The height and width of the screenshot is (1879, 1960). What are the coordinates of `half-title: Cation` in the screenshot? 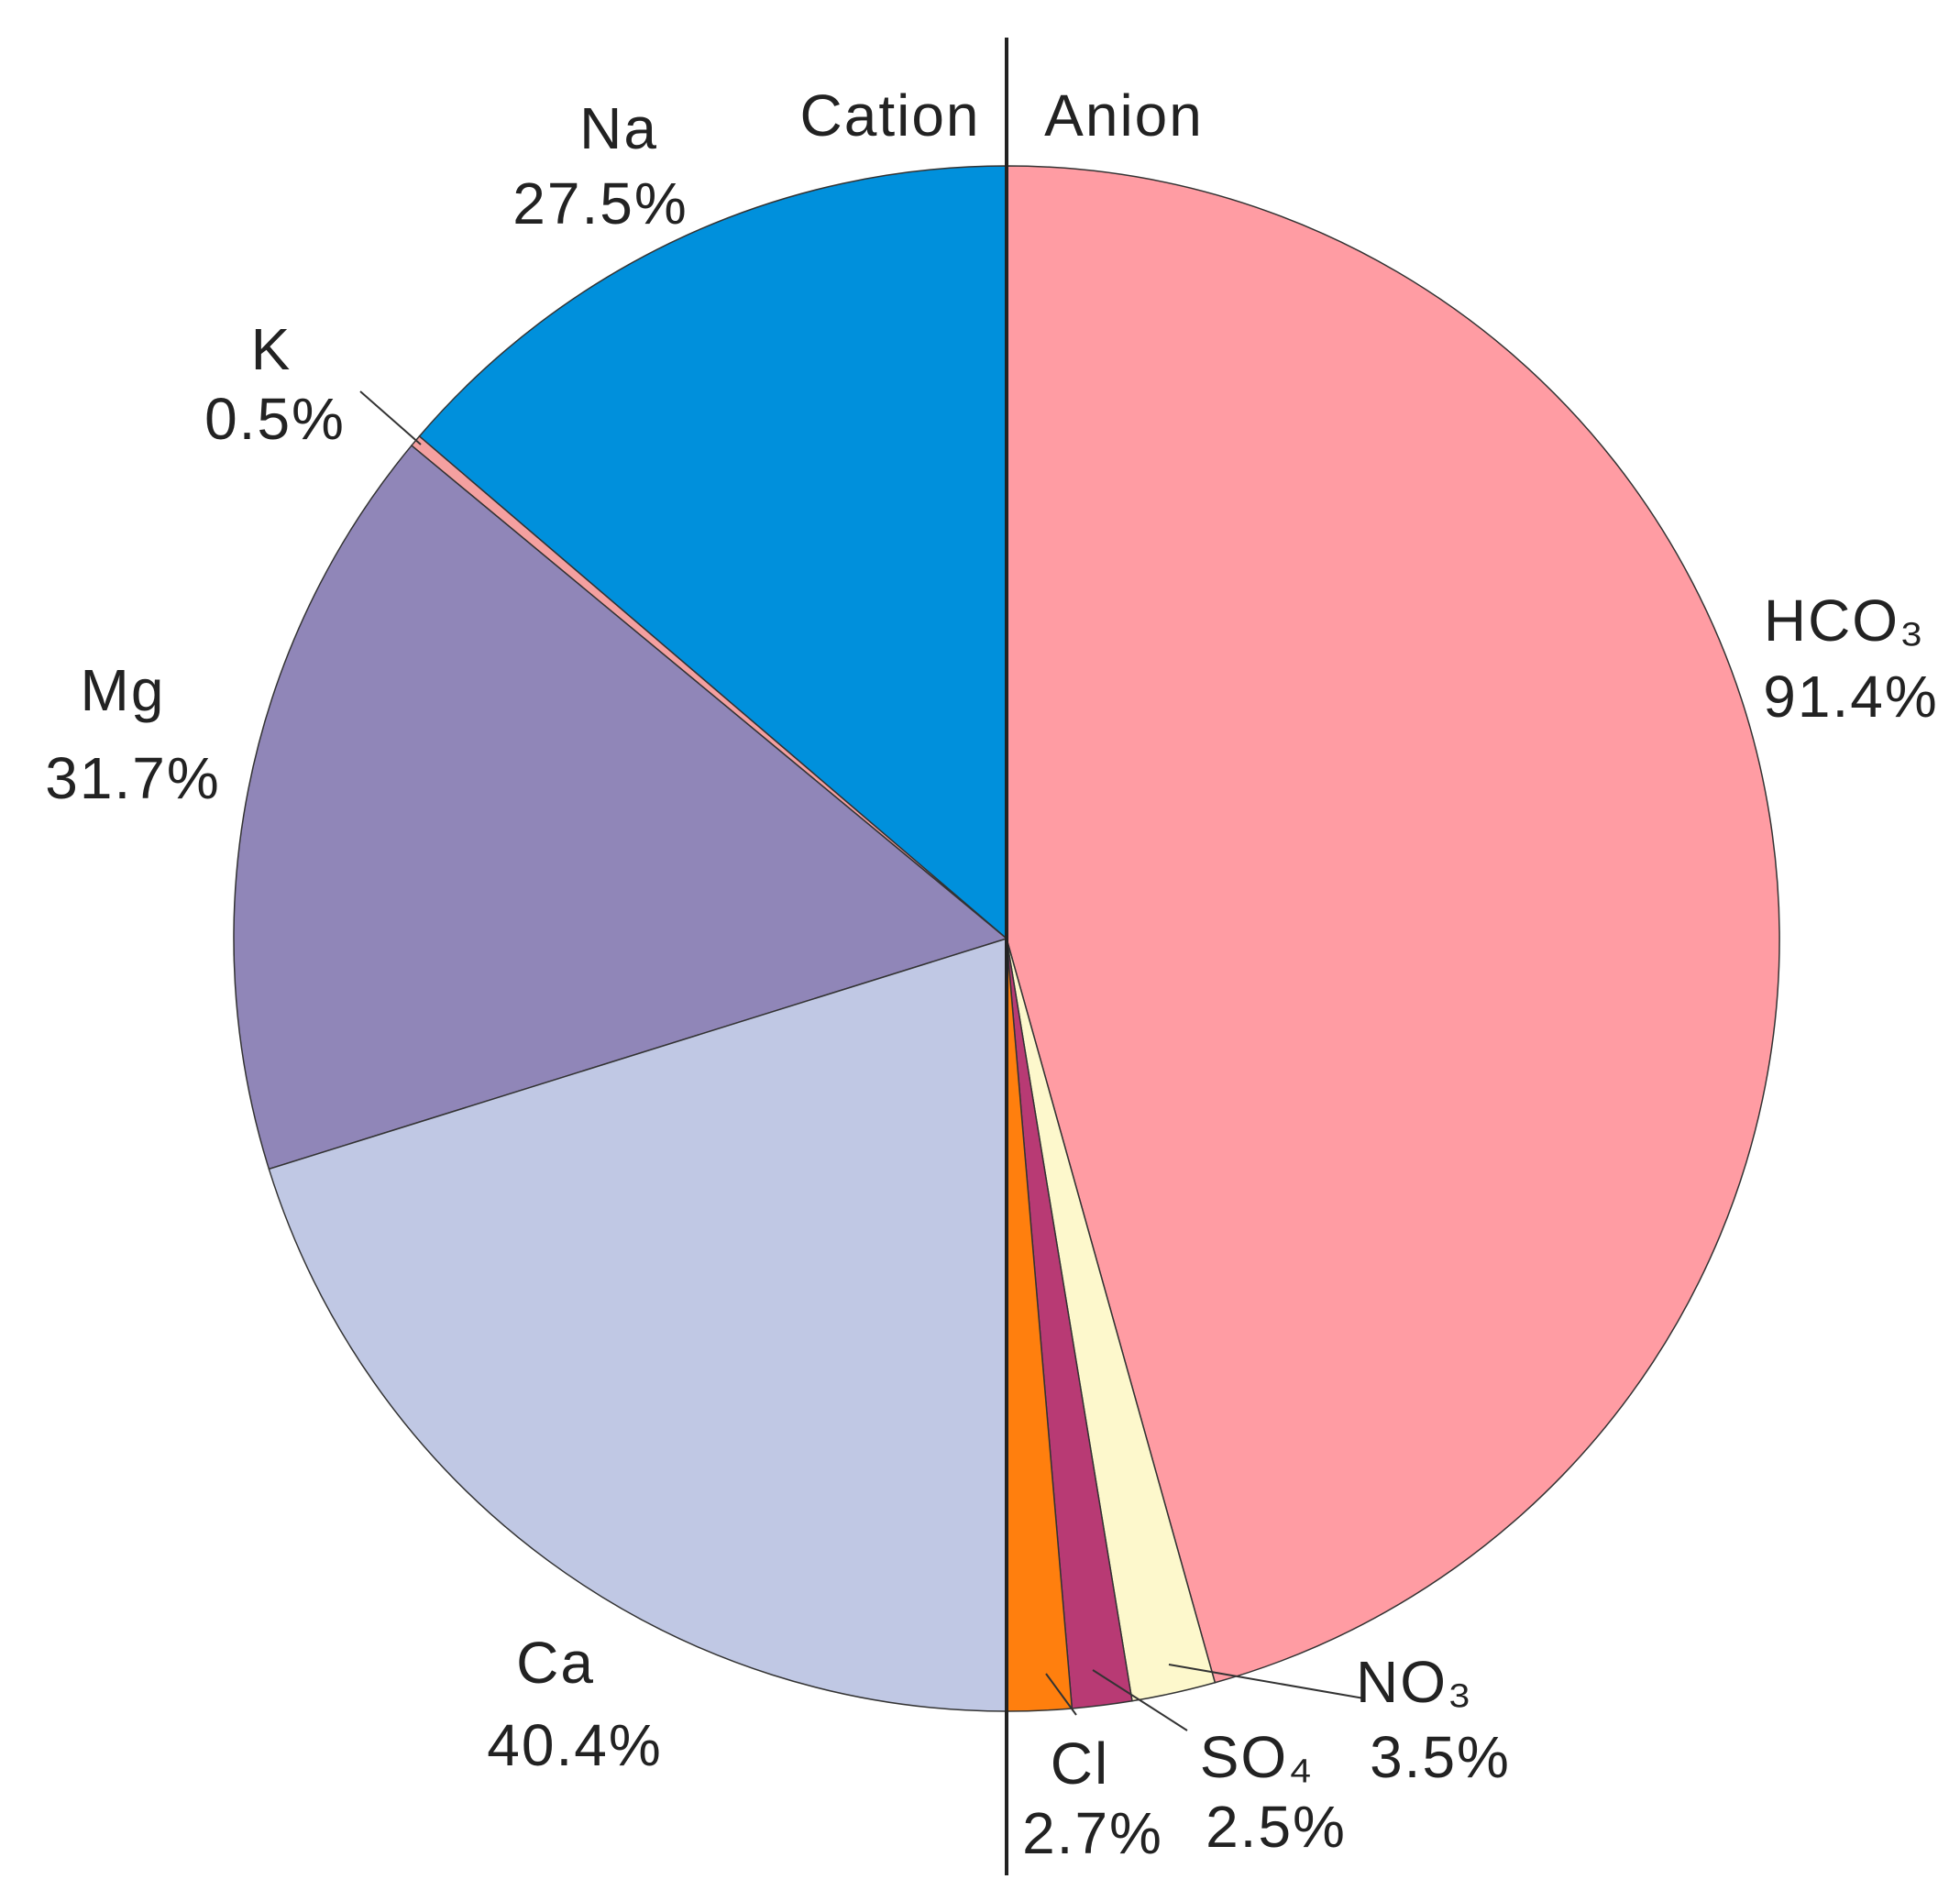 It's located at (891, 115).